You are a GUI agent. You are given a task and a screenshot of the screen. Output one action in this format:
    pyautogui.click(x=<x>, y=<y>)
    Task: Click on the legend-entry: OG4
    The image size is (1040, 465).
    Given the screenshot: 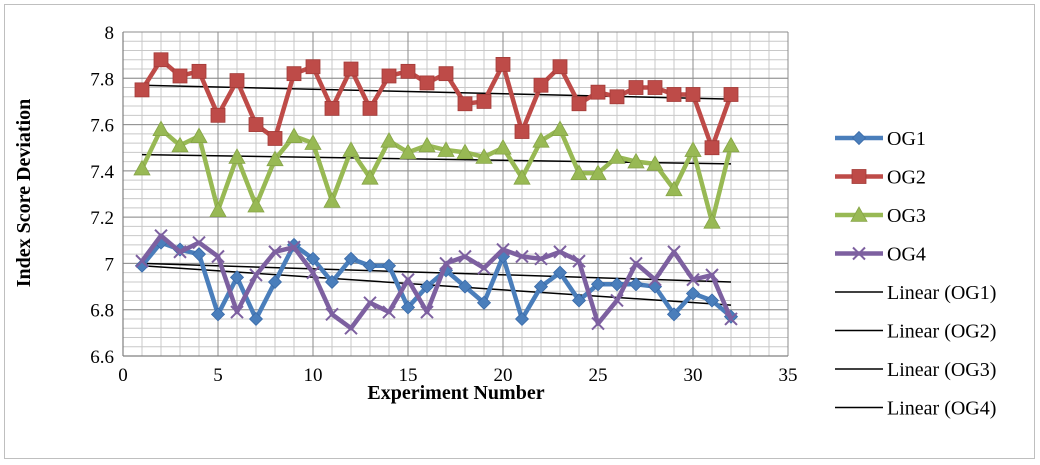 What is the action you would take?
    pyautogui.click(x=880, y=255)
    